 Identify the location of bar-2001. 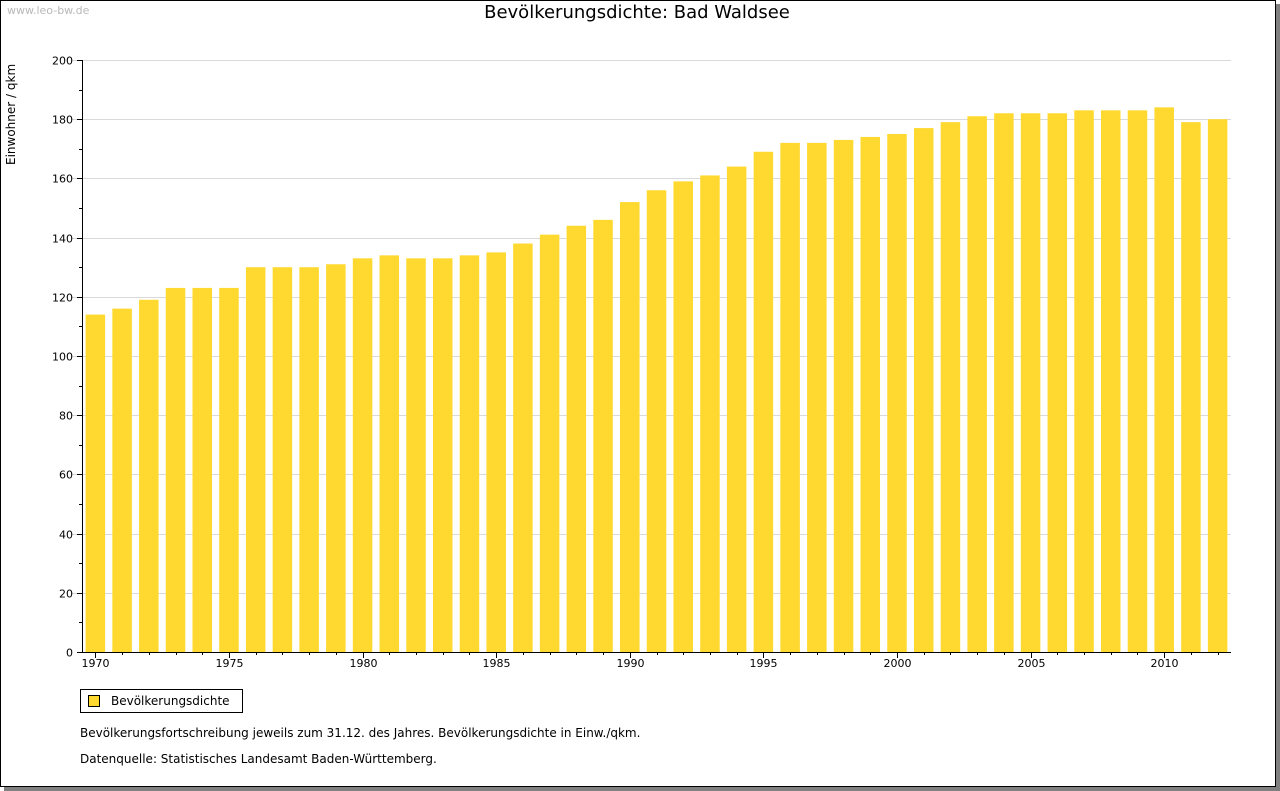
(923, 390).